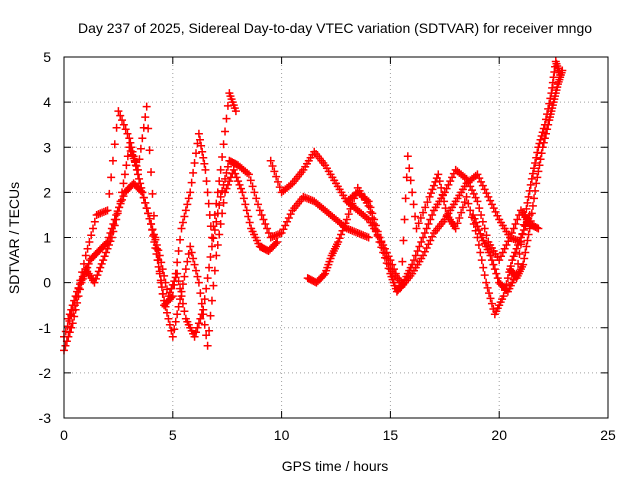 Image resolution: width=640 pixels, height=480 pixels. What do you see at coordinates (335, 466) in the screenshot?
I see `x-axis-label: GPS time / hours` at bounding box center [335, 466].